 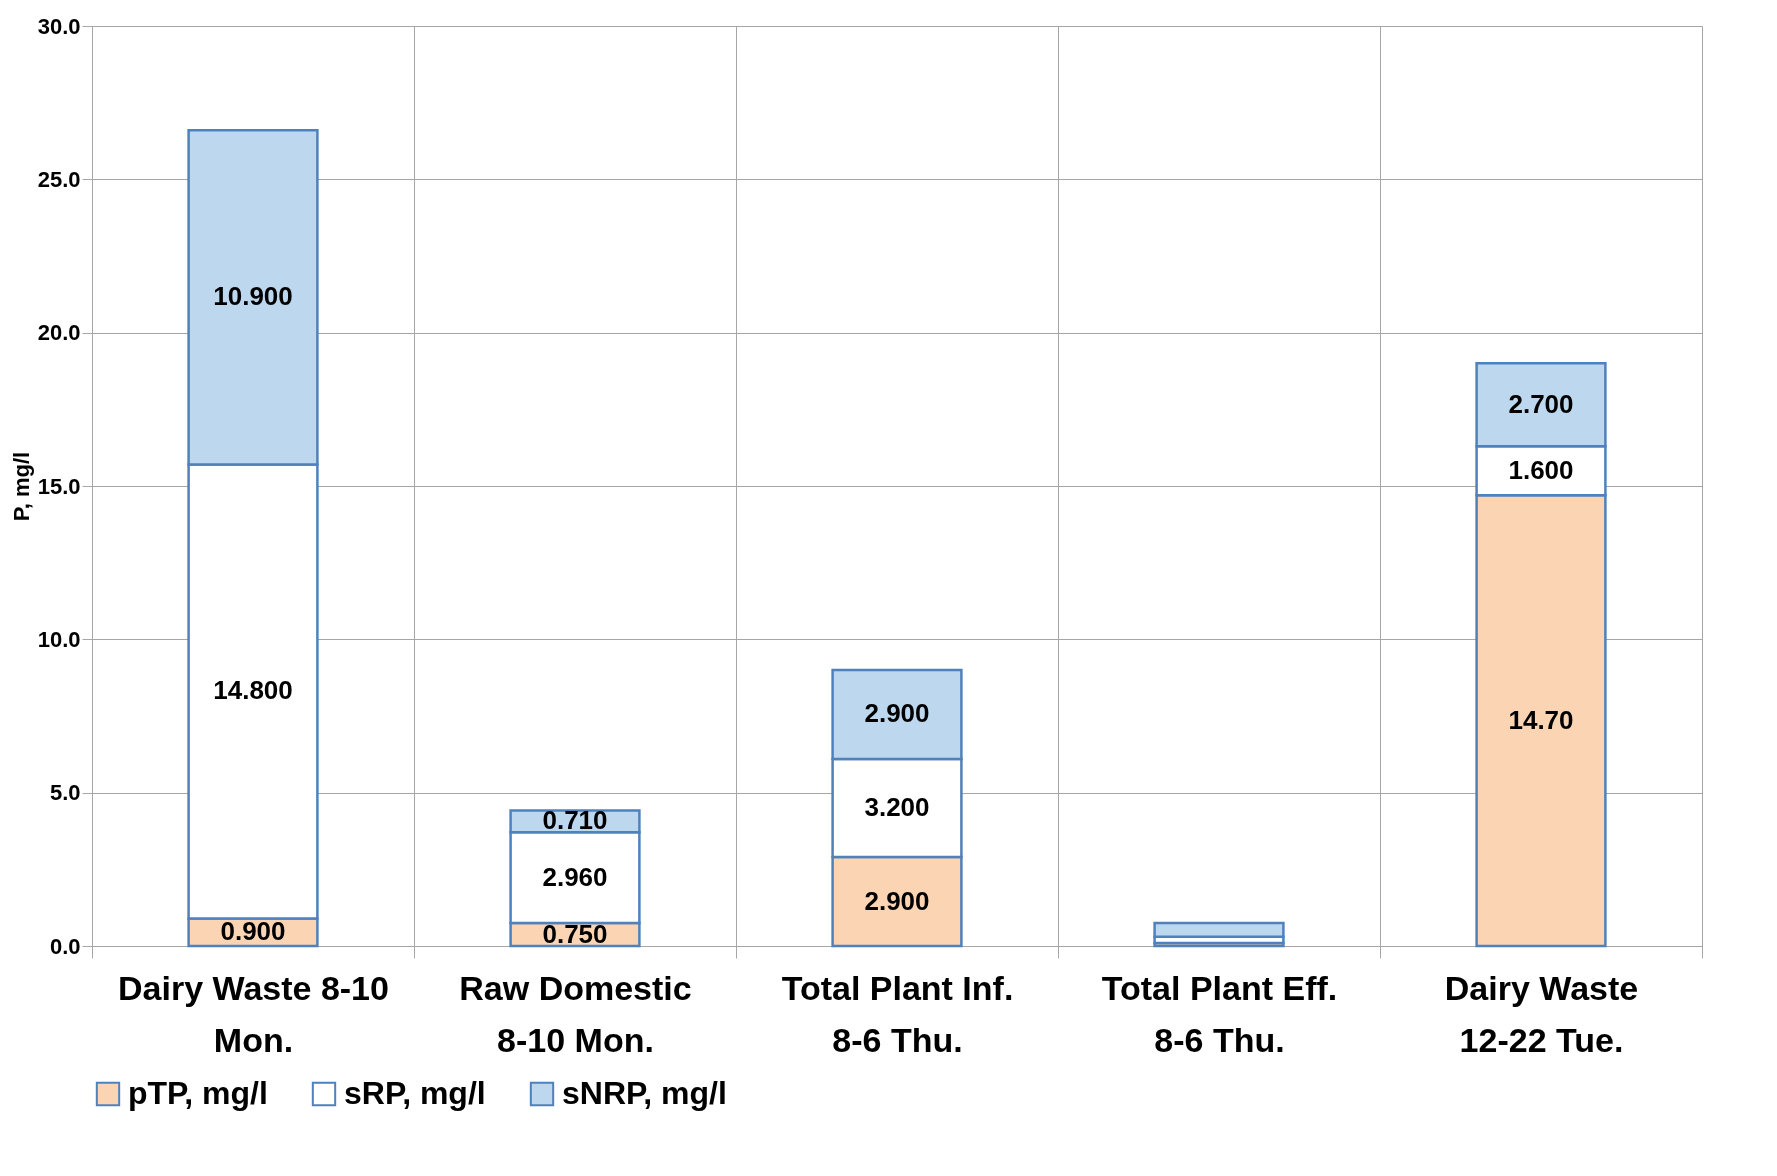 I want to click on data-label: 2.700, so click(x=1541, y=403).